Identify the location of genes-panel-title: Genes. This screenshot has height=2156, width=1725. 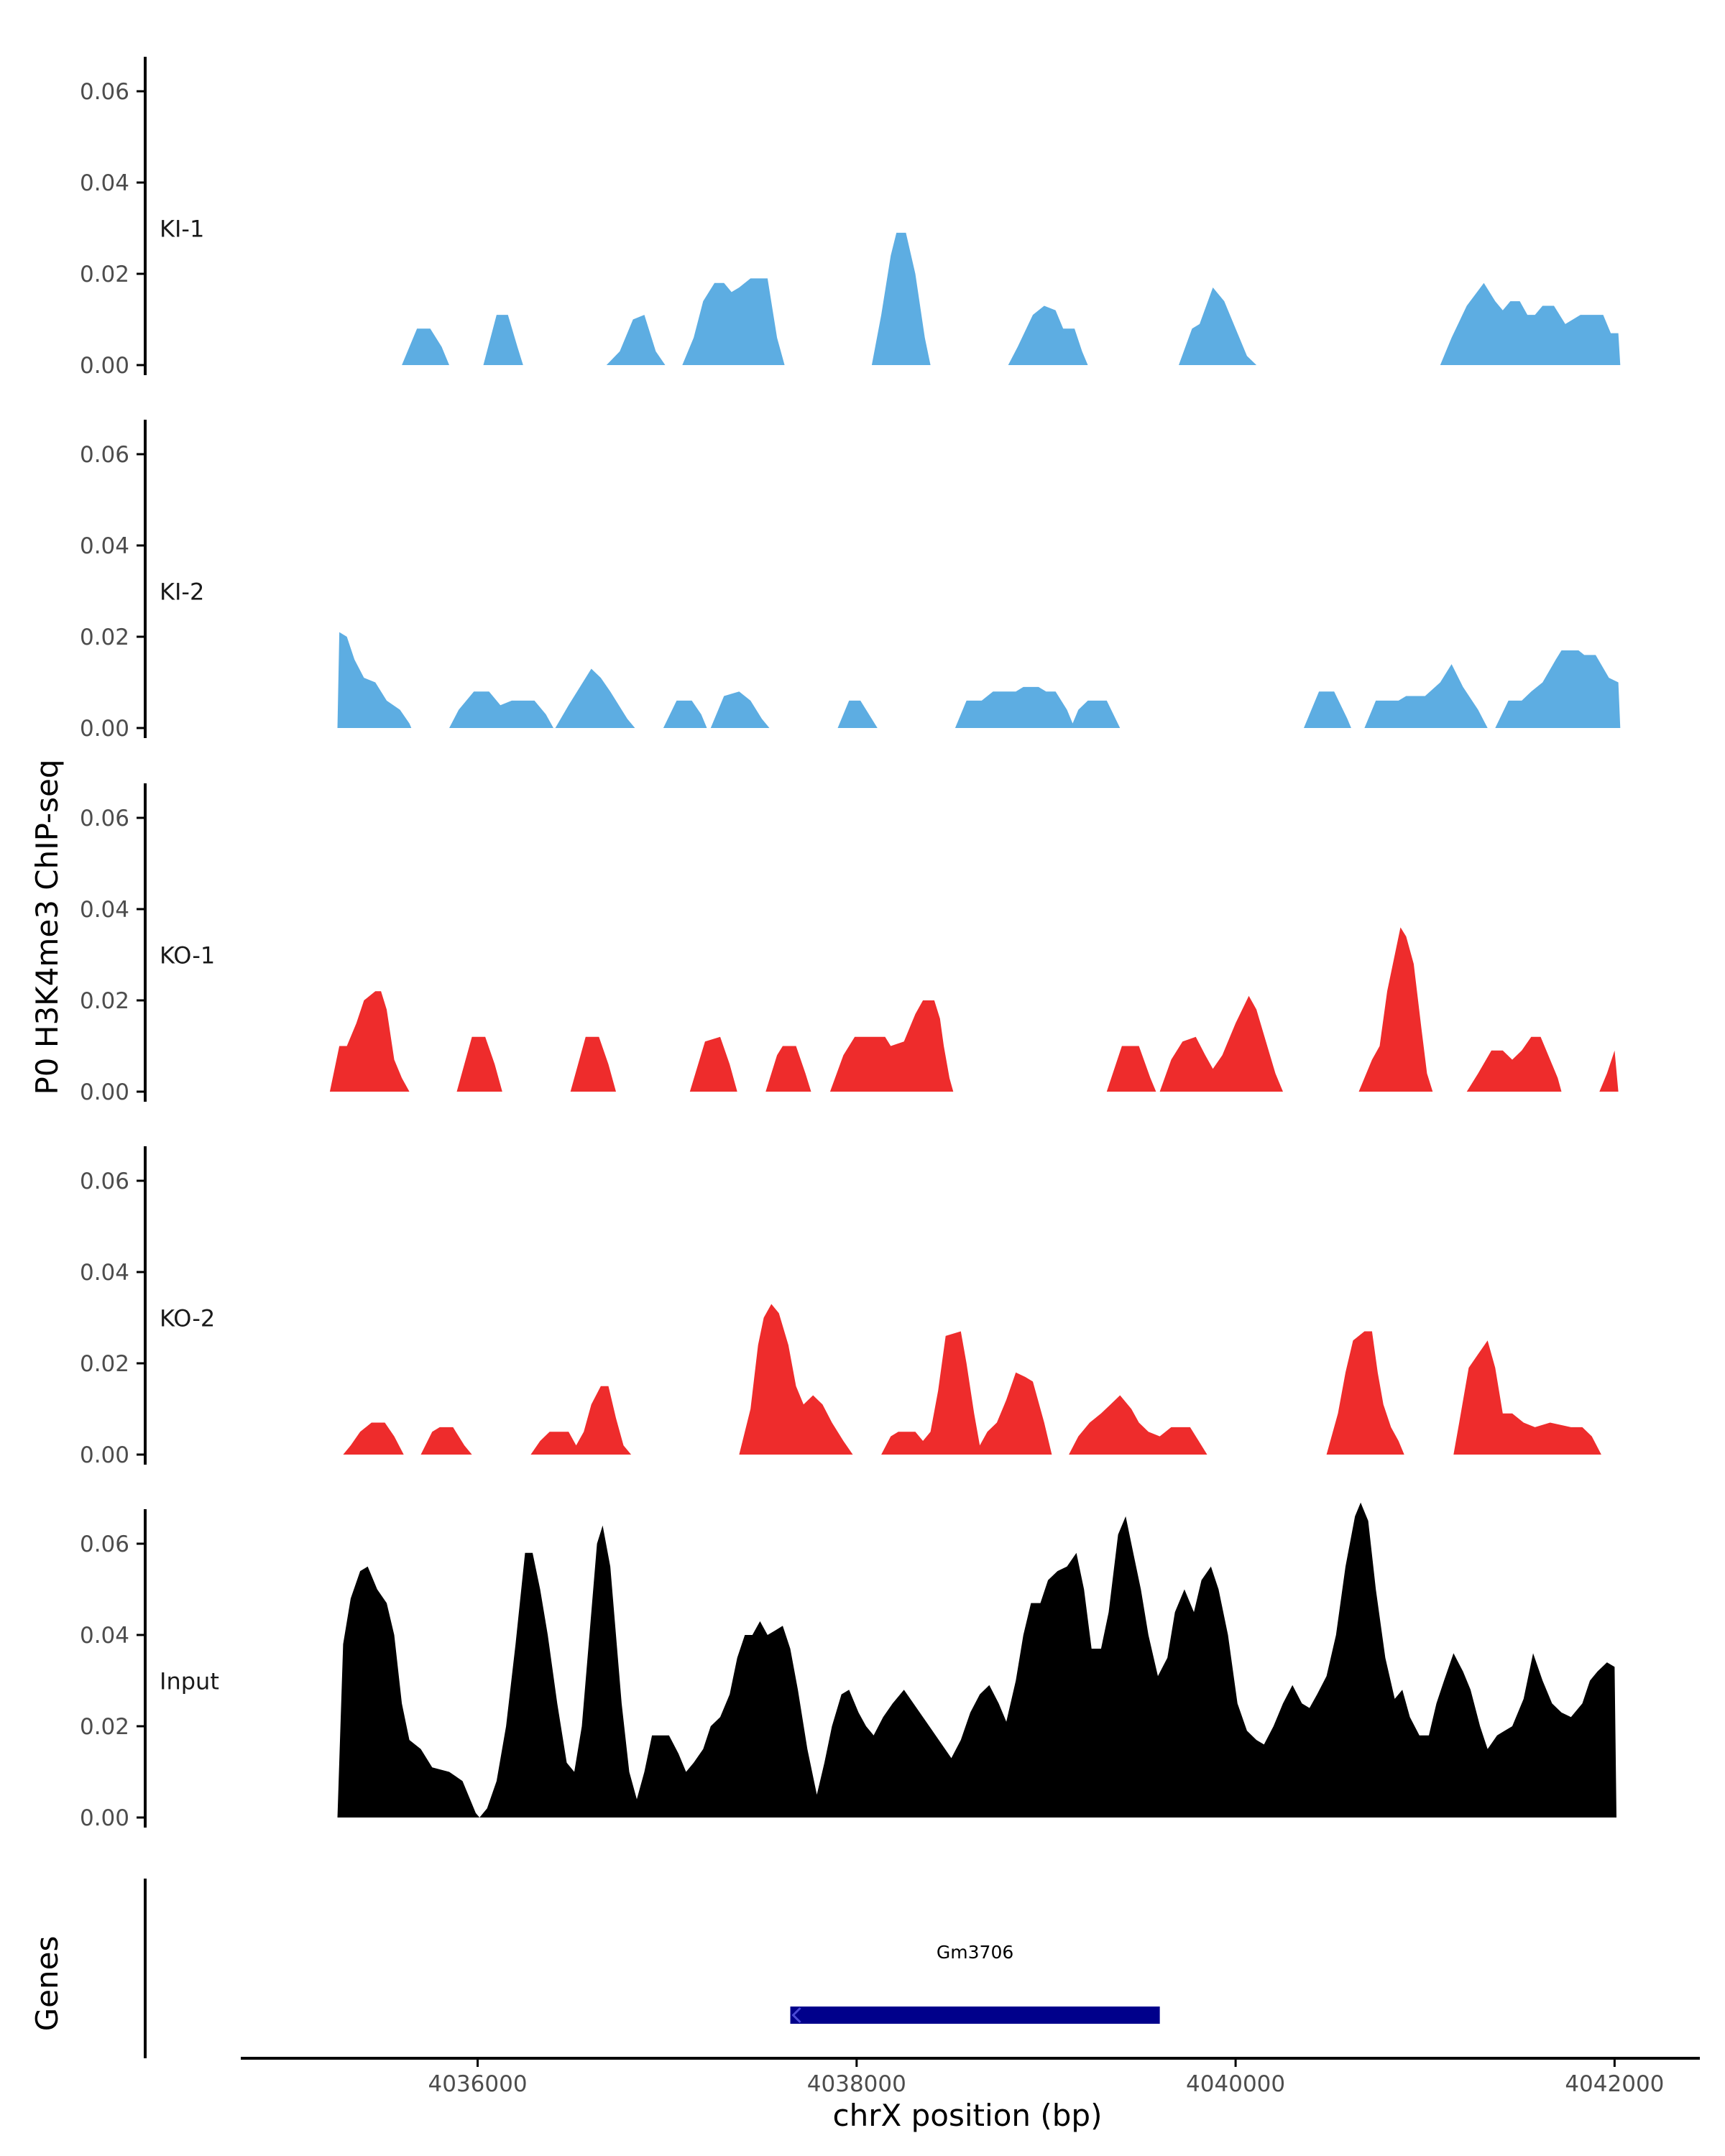
(47, 1984).